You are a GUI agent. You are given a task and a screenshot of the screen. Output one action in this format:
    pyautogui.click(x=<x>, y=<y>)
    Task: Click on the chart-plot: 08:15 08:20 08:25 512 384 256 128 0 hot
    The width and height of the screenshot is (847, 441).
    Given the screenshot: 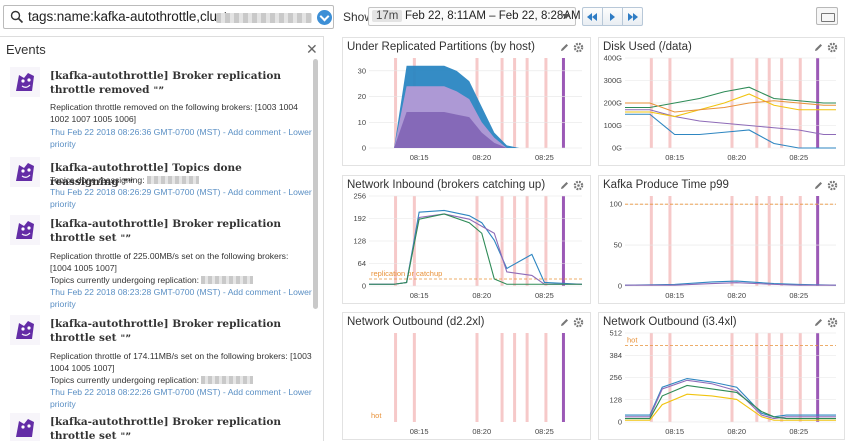 What is the action you would take?
    pyautogui.click(x=722, y=382)
    